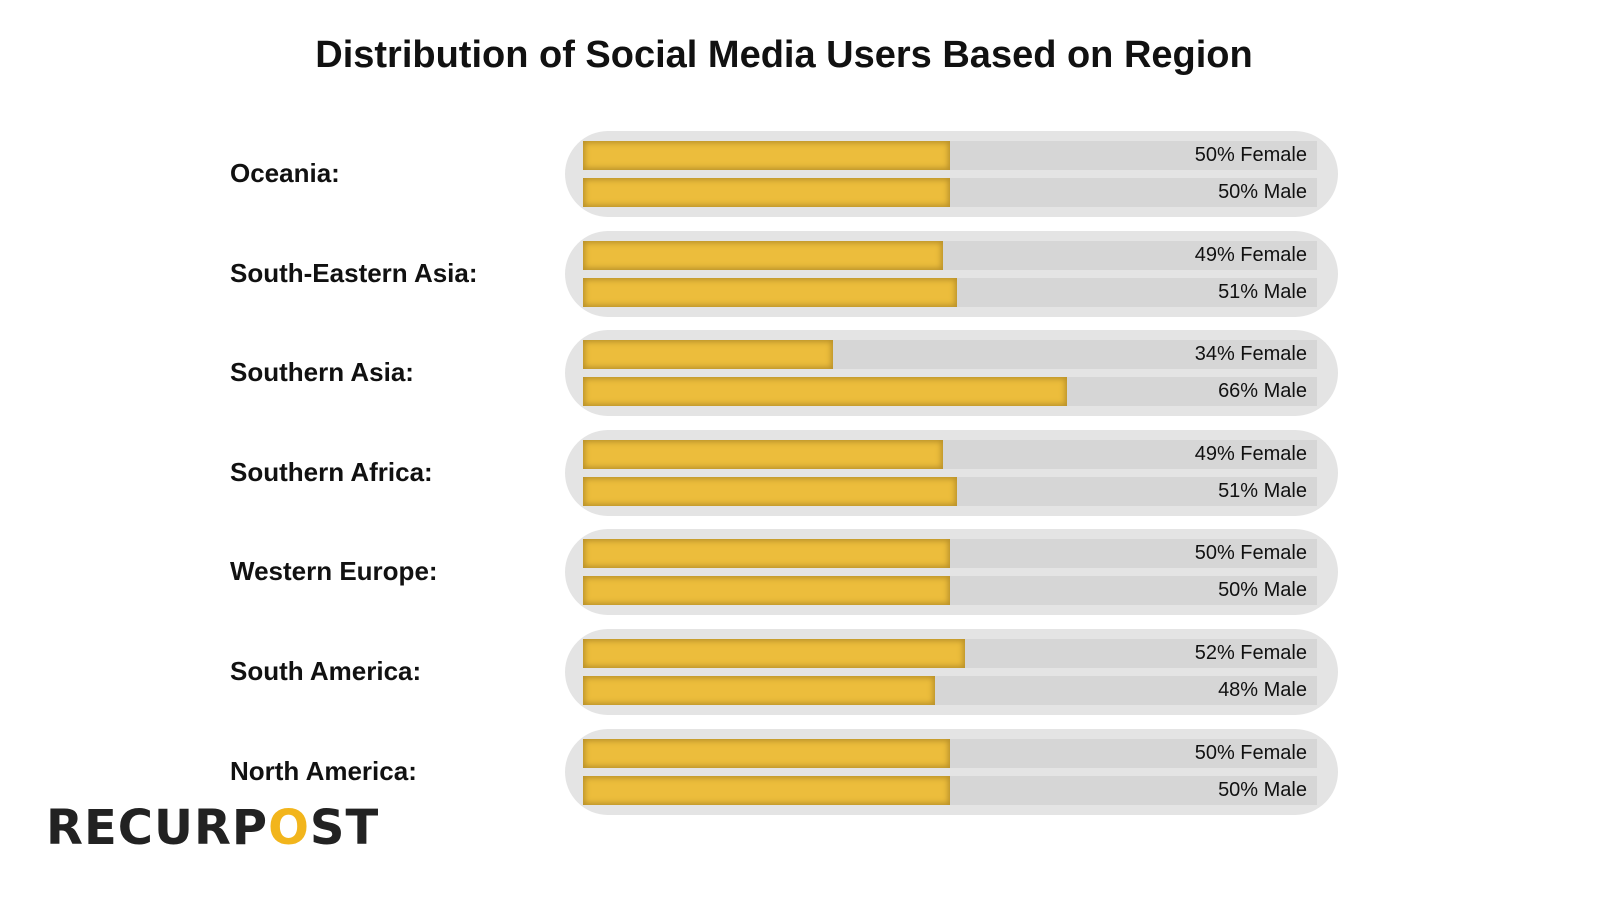  Describe the element at coordinates (950, 690) in the screenshot. I see `male-bar-track: 48% Male` at that location.